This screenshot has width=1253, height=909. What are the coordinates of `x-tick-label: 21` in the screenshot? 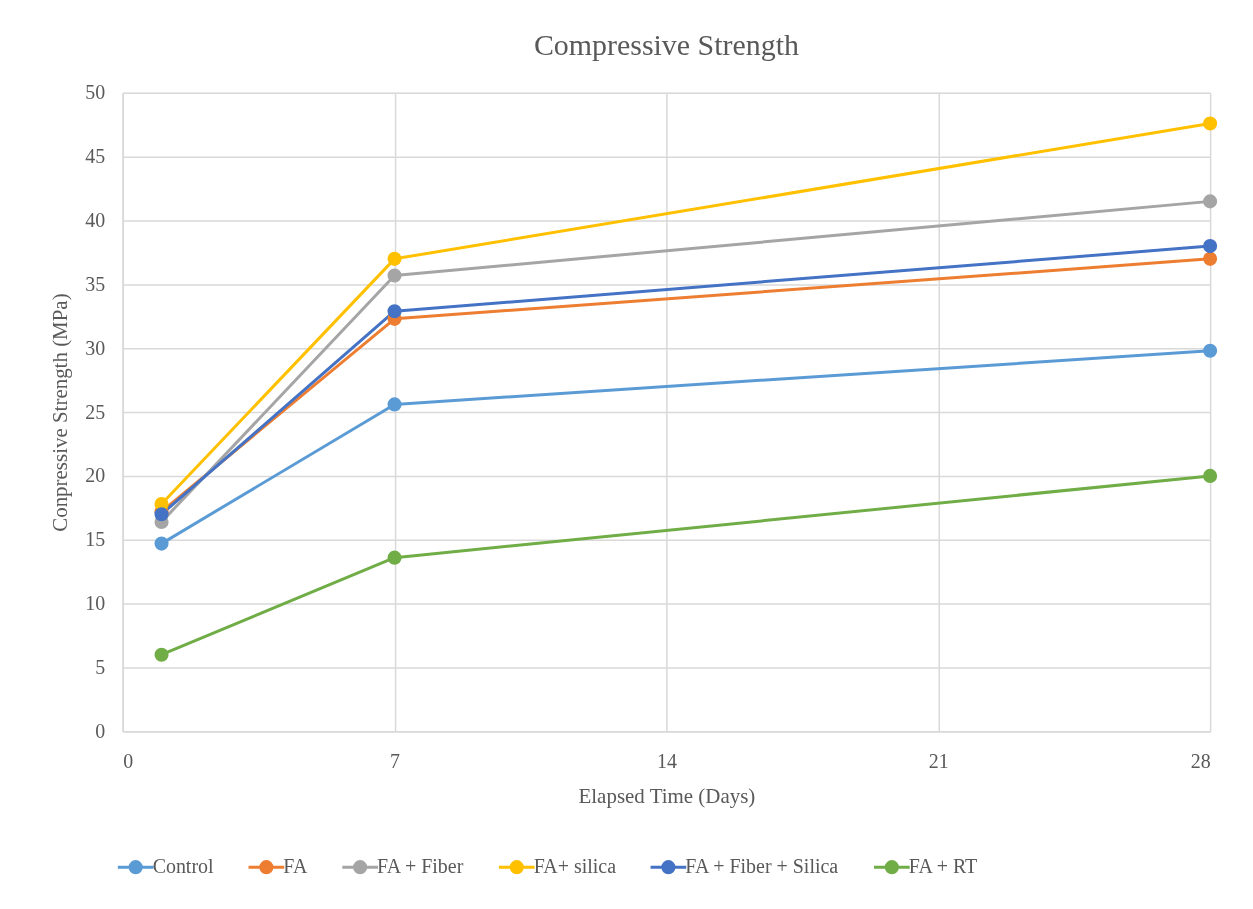 It's located at (938, 760).